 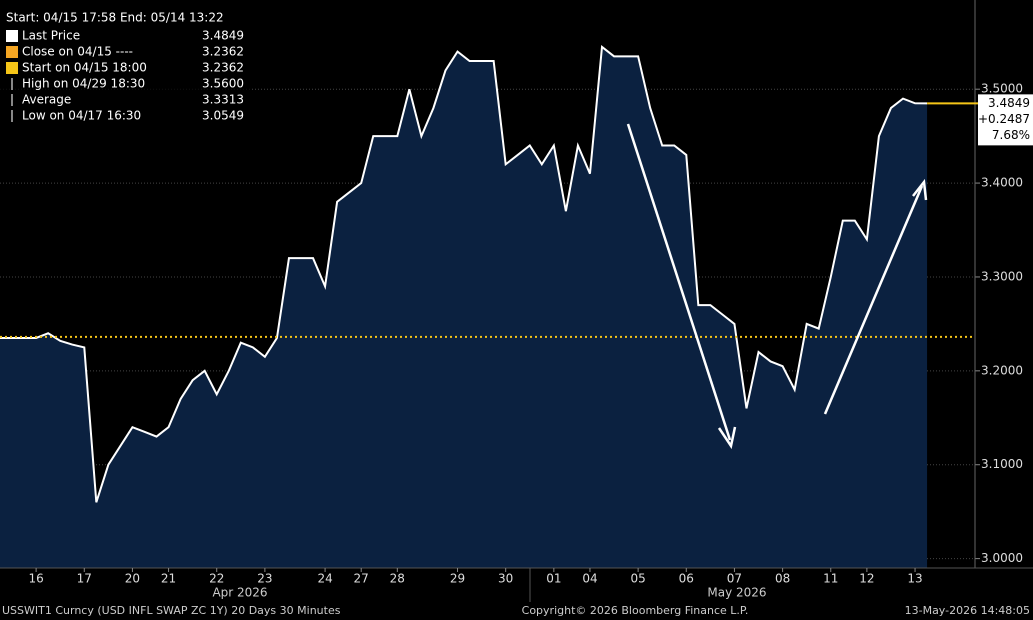 I want to click on month-label: Apr 2026, so click(x=239, y=593).